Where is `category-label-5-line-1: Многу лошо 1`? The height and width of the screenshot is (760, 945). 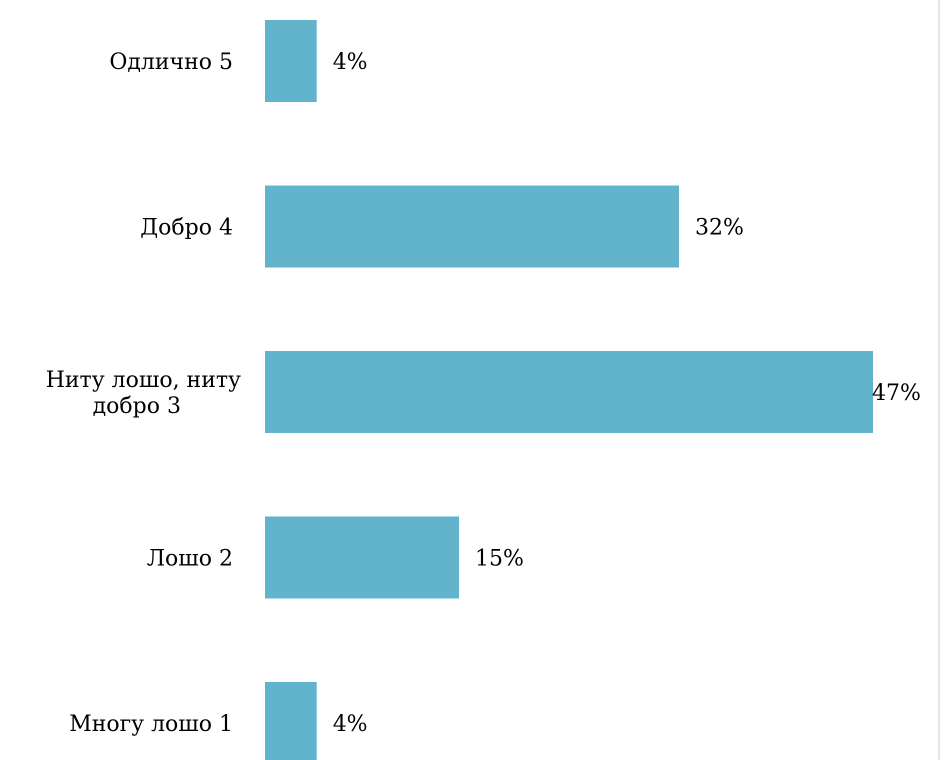
category-label-5-line-1: Многу лошо 1 is located at coordinates (151, 724).